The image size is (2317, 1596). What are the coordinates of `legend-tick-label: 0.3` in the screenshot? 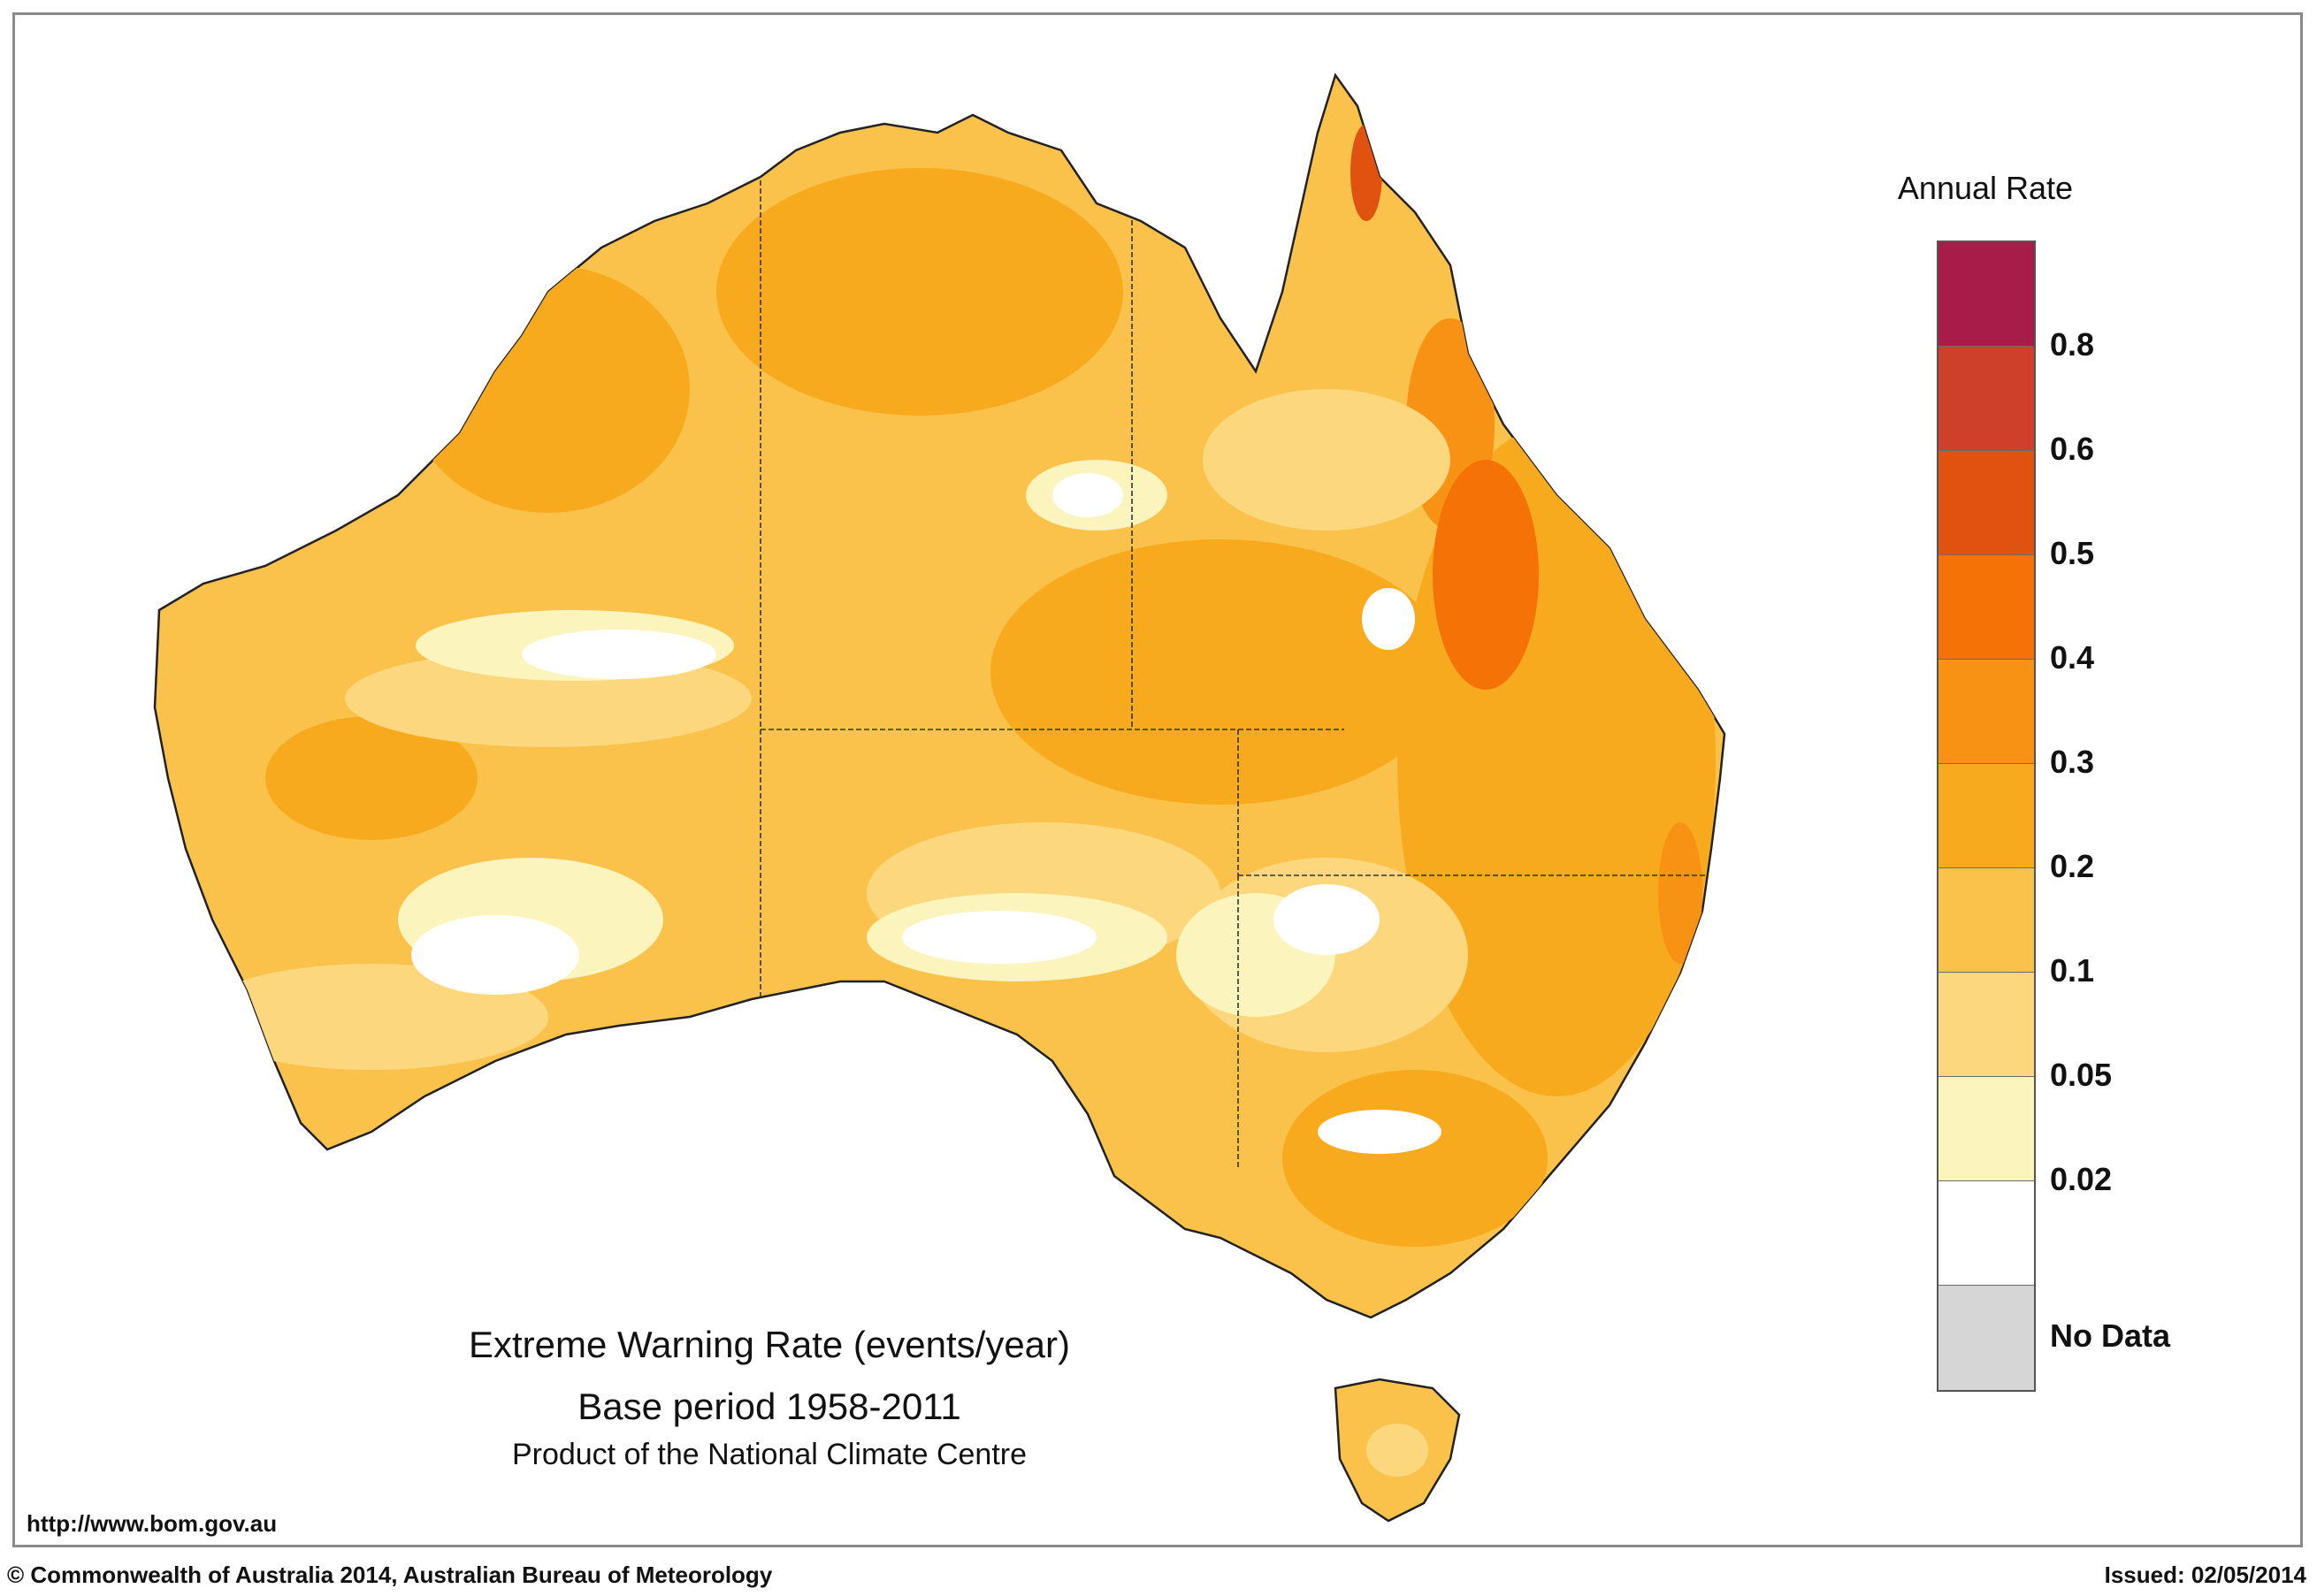 It's located at (2072, 762).